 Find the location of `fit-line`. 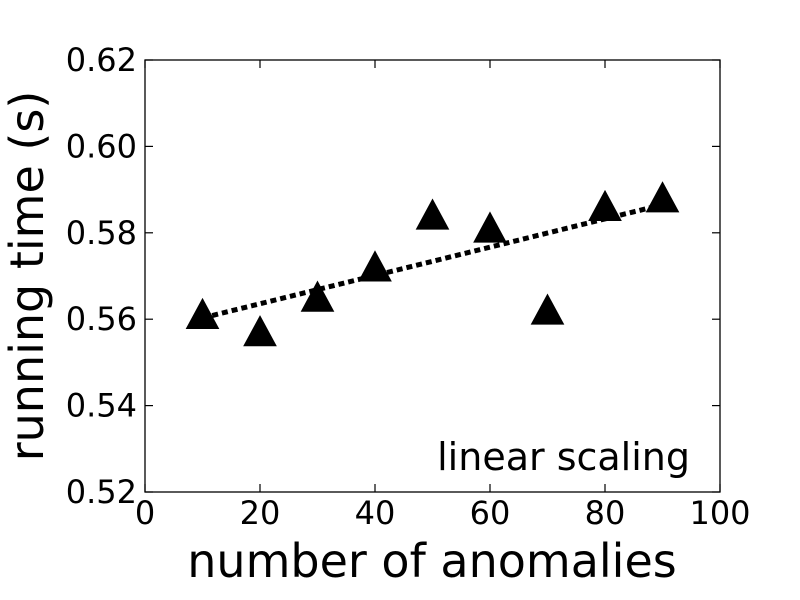

fit-line is located at coordinates (432, 261).